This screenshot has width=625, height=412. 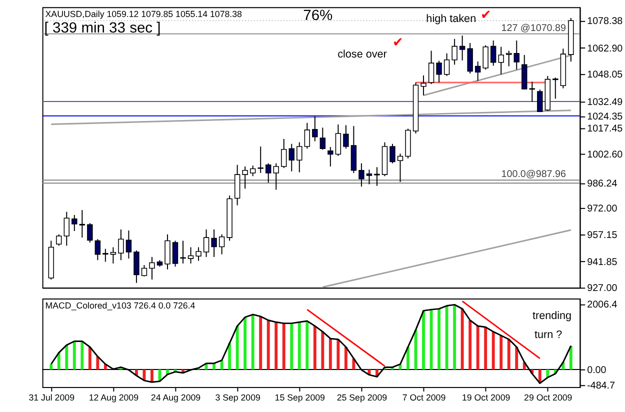 I want to click on y-tick-label: 986.24, so click(x=602, y=184).